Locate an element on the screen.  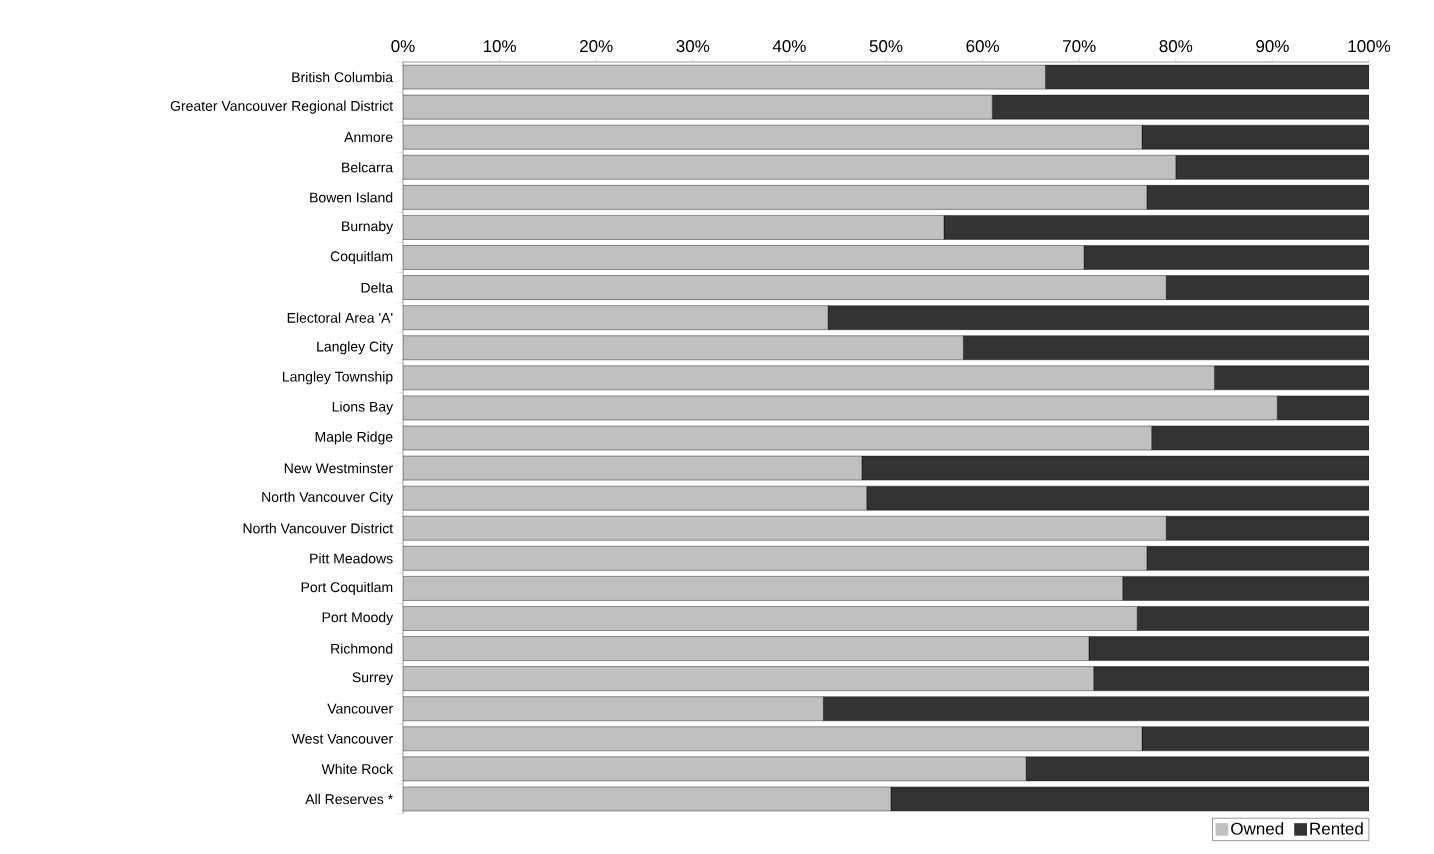
y-tick-label: All Reserves * is located at coordinates (349, 799).